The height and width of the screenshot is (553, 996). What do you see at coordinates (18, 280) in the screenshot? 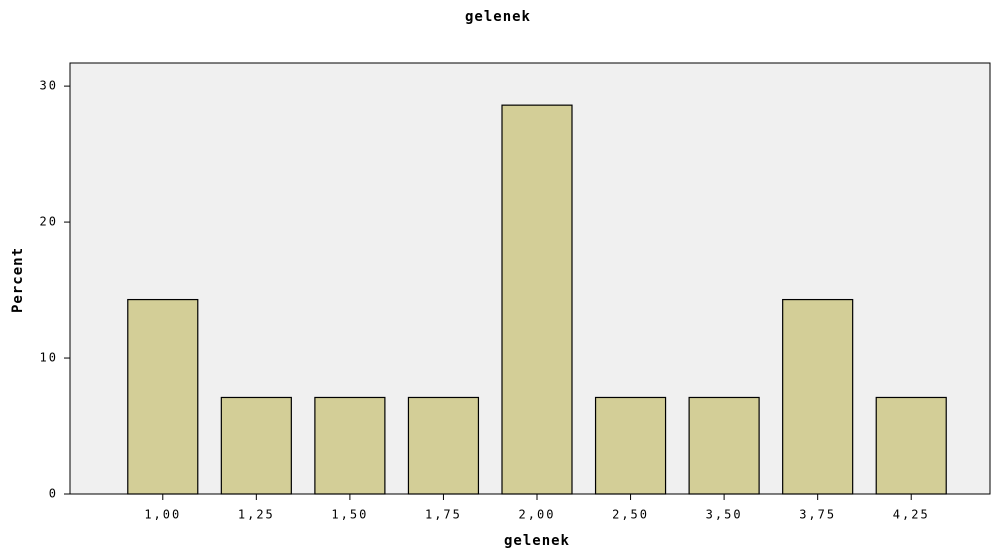
I see `y-axis-label: Percent` at bounding box center [18, 280].